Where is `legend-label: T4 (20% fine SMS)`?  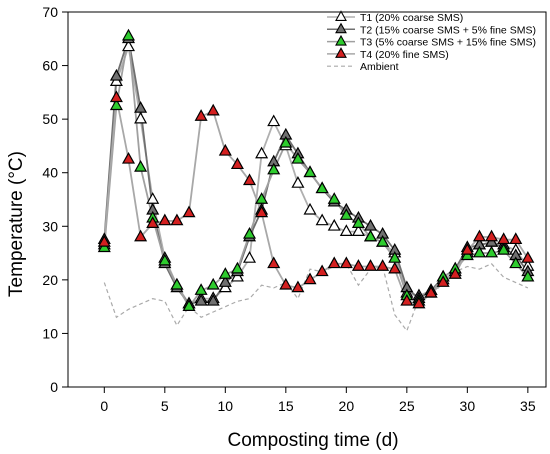 legend-label: T4 (20% fine SMS) is located at coordinates (404, 55).